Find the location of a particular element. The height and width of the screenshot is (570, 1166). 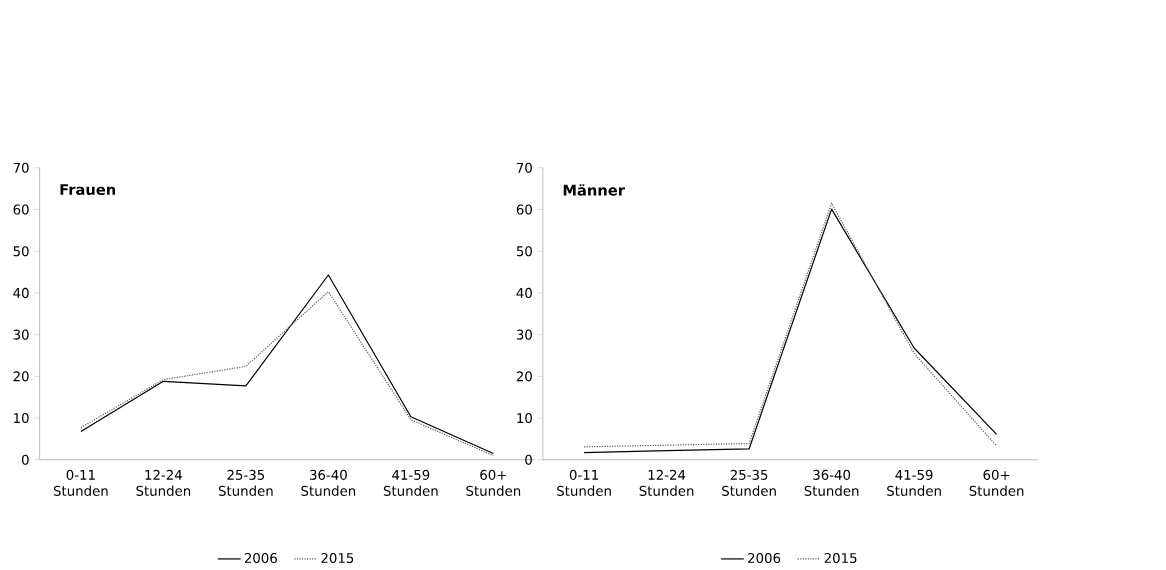

text: Frauen is located at coordinates (88, 189).